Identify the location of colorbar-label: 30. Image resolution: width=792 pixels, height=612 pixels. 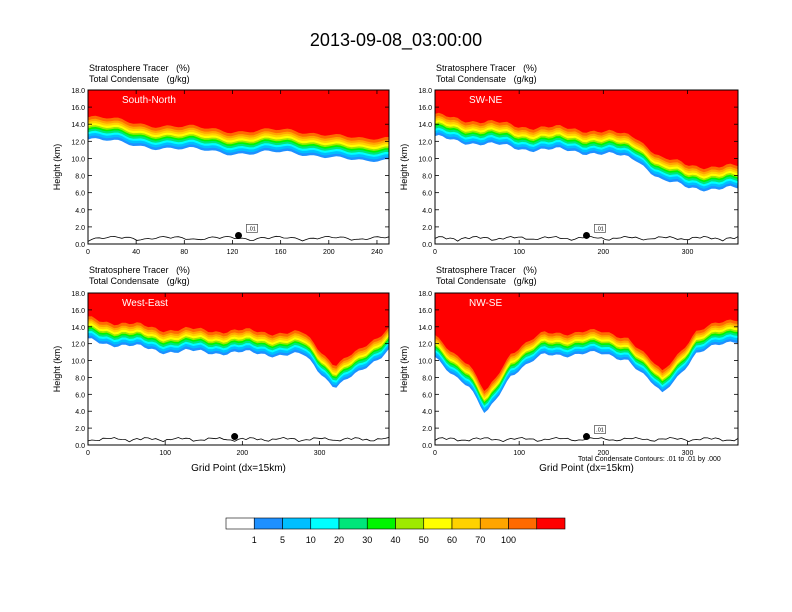
(367, 540).